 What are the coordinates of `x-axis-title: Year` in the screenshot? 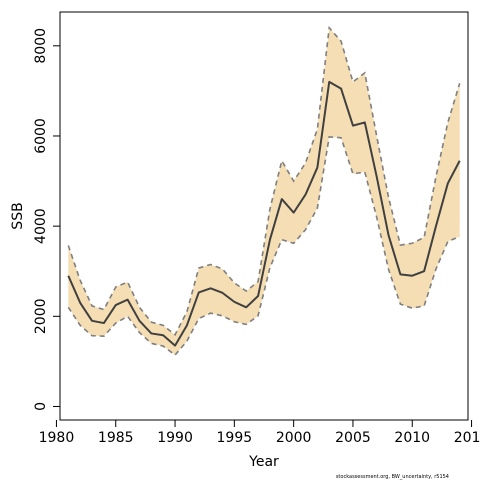 It's located at (263, 462).